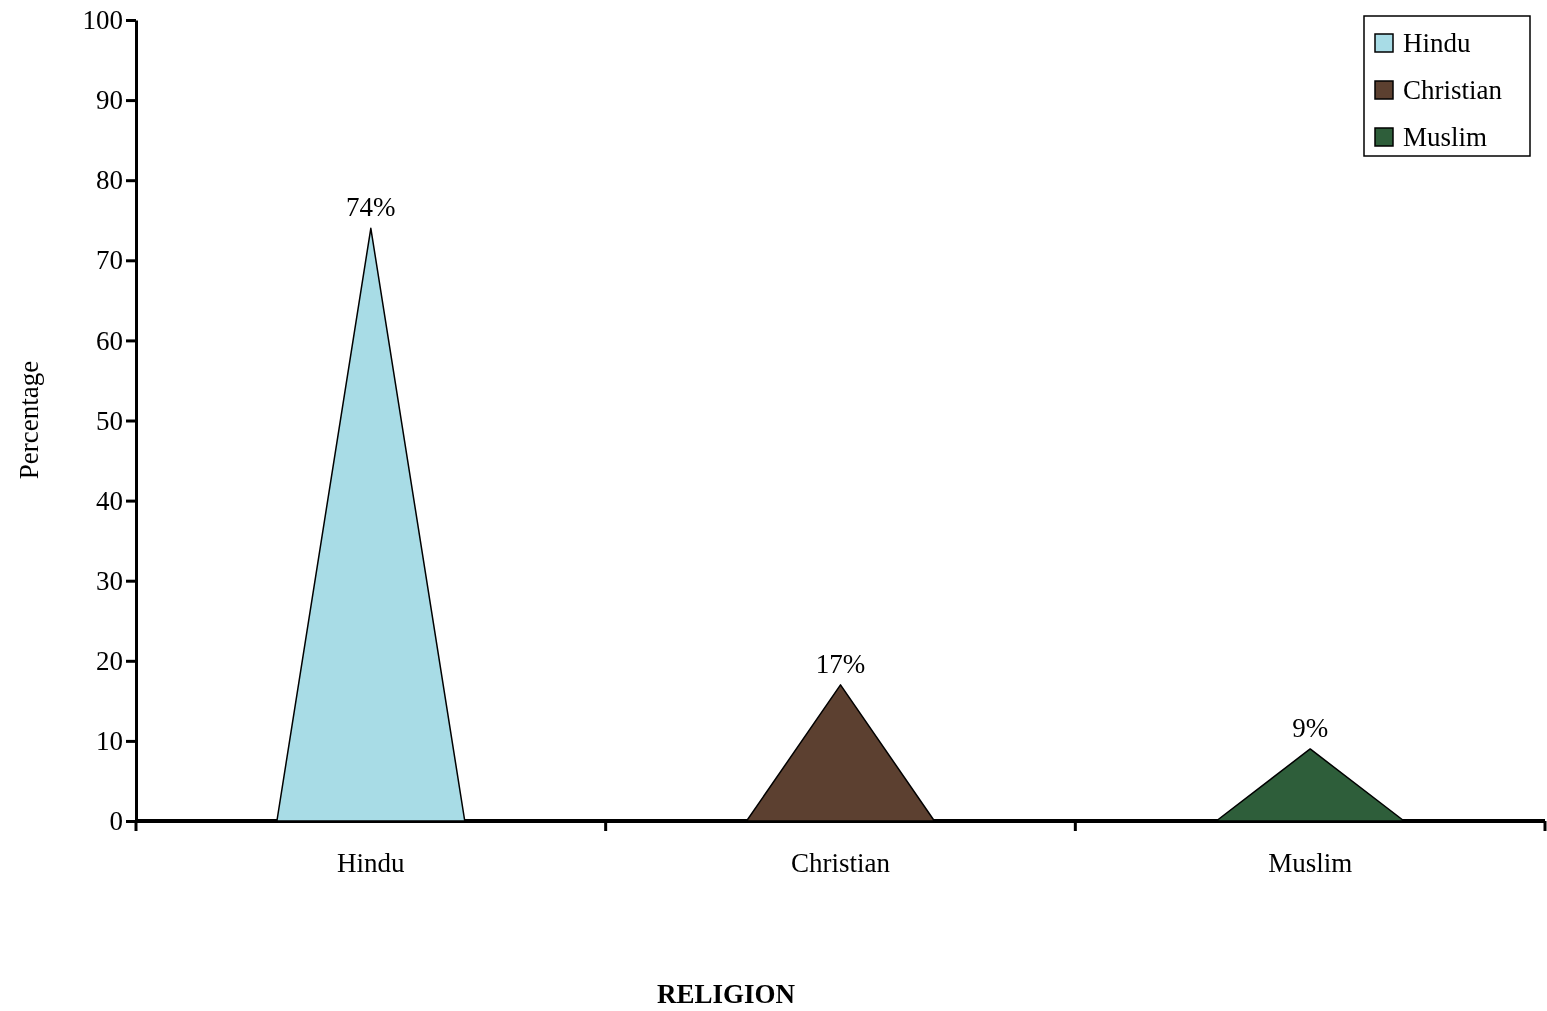  Describe the element at coordinates (1310, 863) in the screenshot. I see `x-tick-label: Muslim` at that location.